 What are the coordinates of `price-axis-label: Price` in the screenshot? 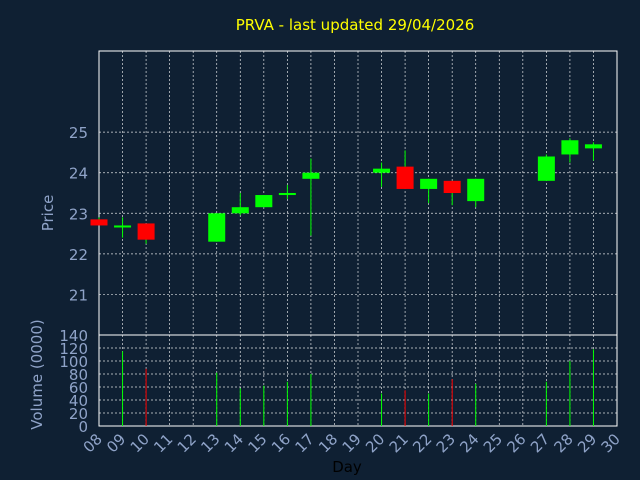 It's located at (48, 213).